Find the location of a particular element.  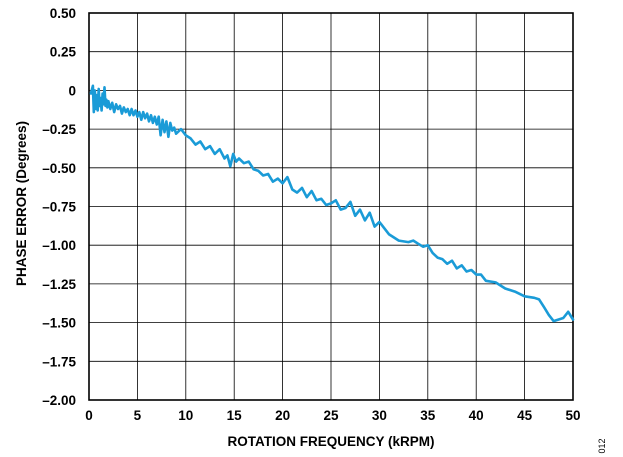

y-tick-label: 0.50 is located at coordinates (63, 13).